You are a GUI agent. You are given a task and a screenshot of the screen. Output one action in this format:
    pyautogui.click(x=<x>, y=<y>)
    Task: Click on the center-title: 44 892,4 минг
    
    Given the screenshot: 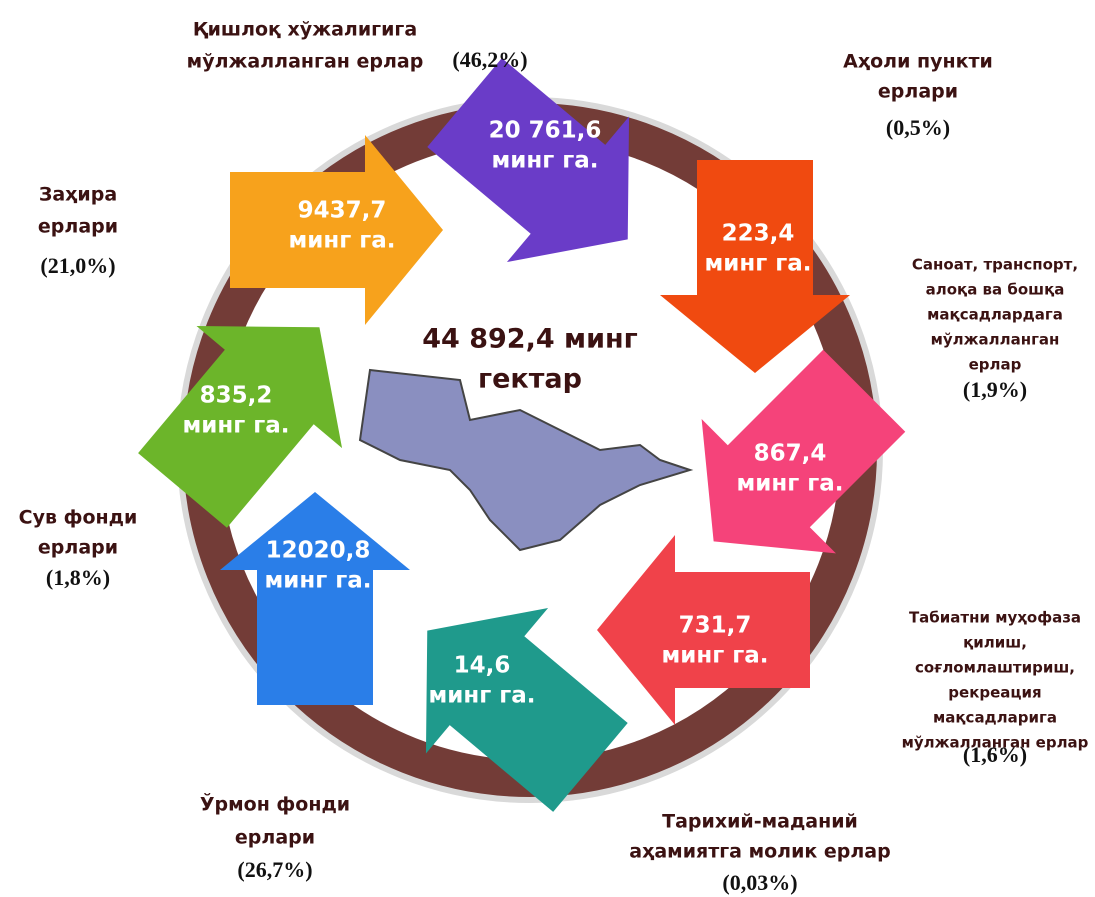 What is the action you would take?
    pyautogui.click(x=530, y=339)
    